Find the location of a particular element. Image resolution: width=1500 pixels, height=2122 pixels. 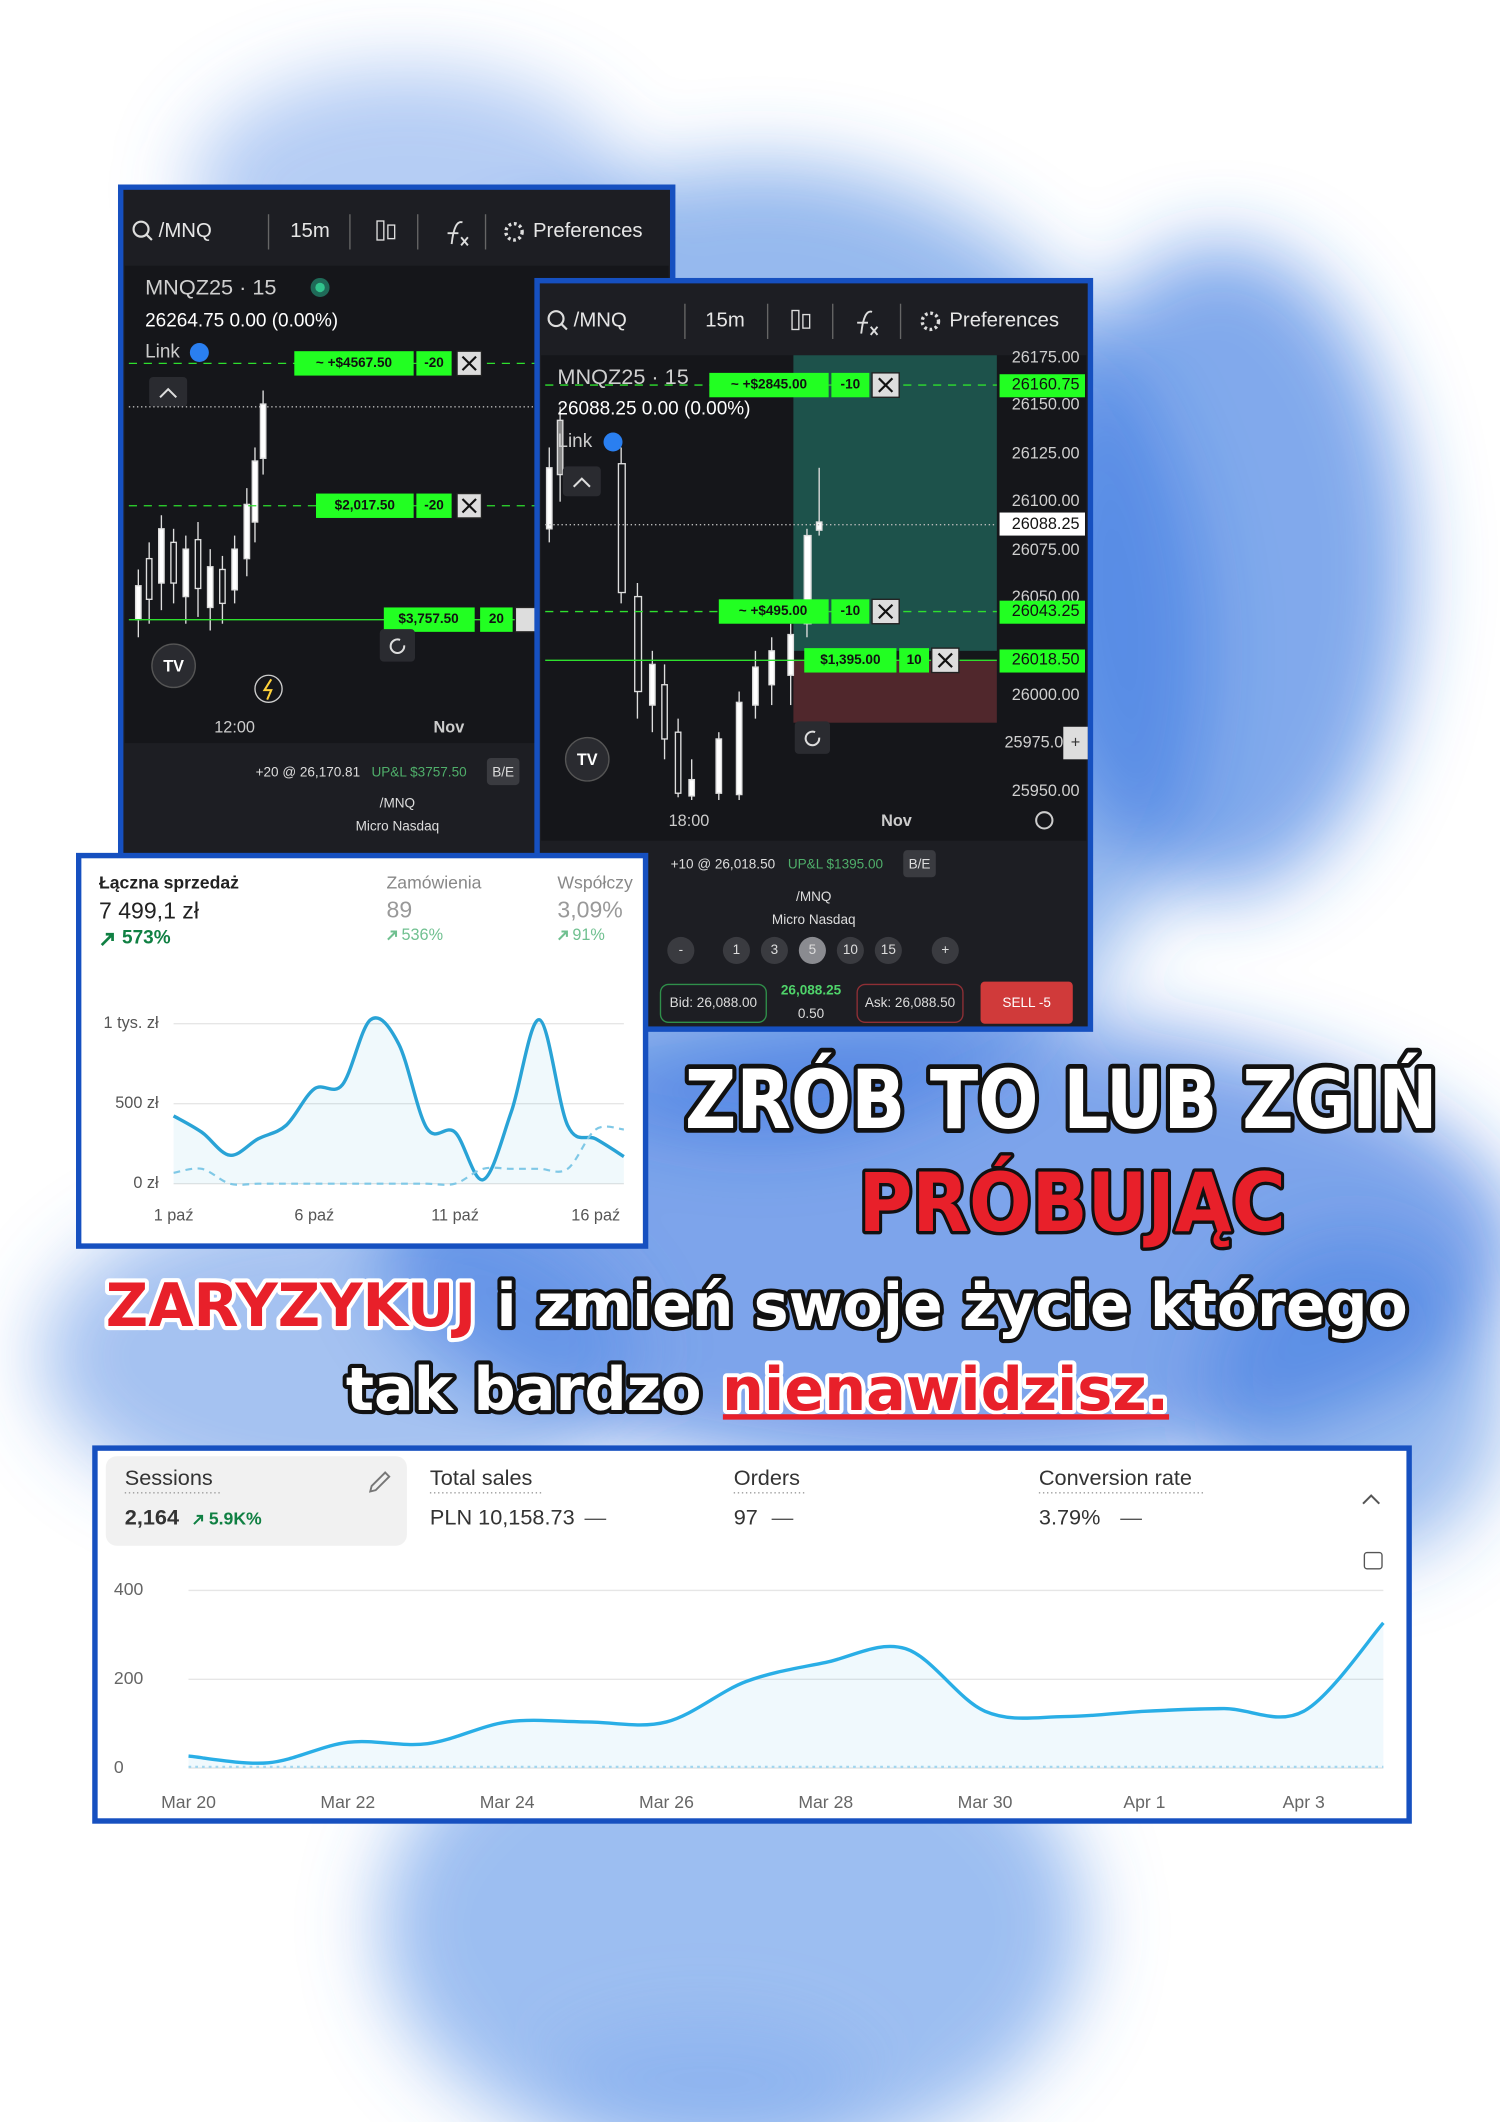

price-label: 25975.0 is located at coordinates (1033, 742).